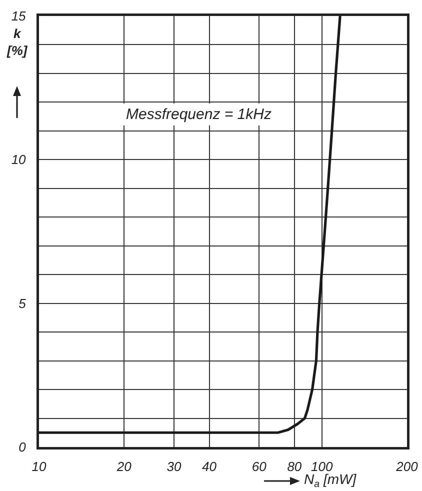  I want to click on y-tick-label: 5, so click(22, 303).